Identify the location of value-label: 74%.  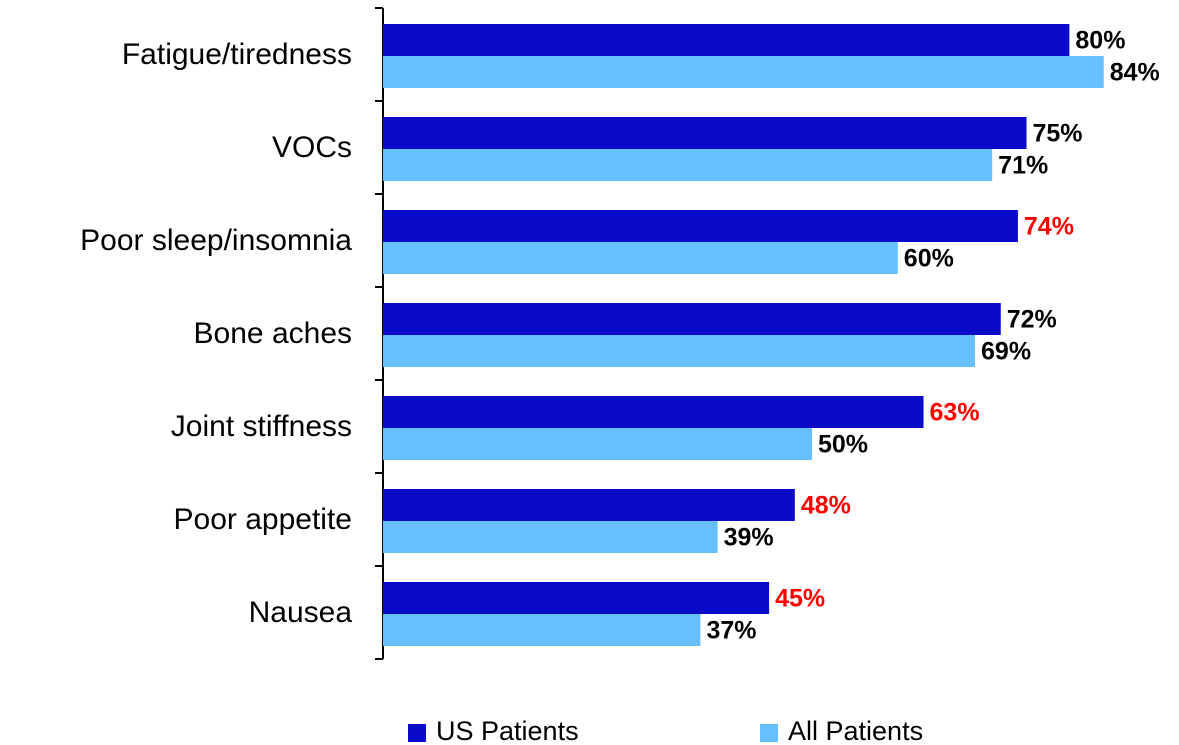
(1049, 227).